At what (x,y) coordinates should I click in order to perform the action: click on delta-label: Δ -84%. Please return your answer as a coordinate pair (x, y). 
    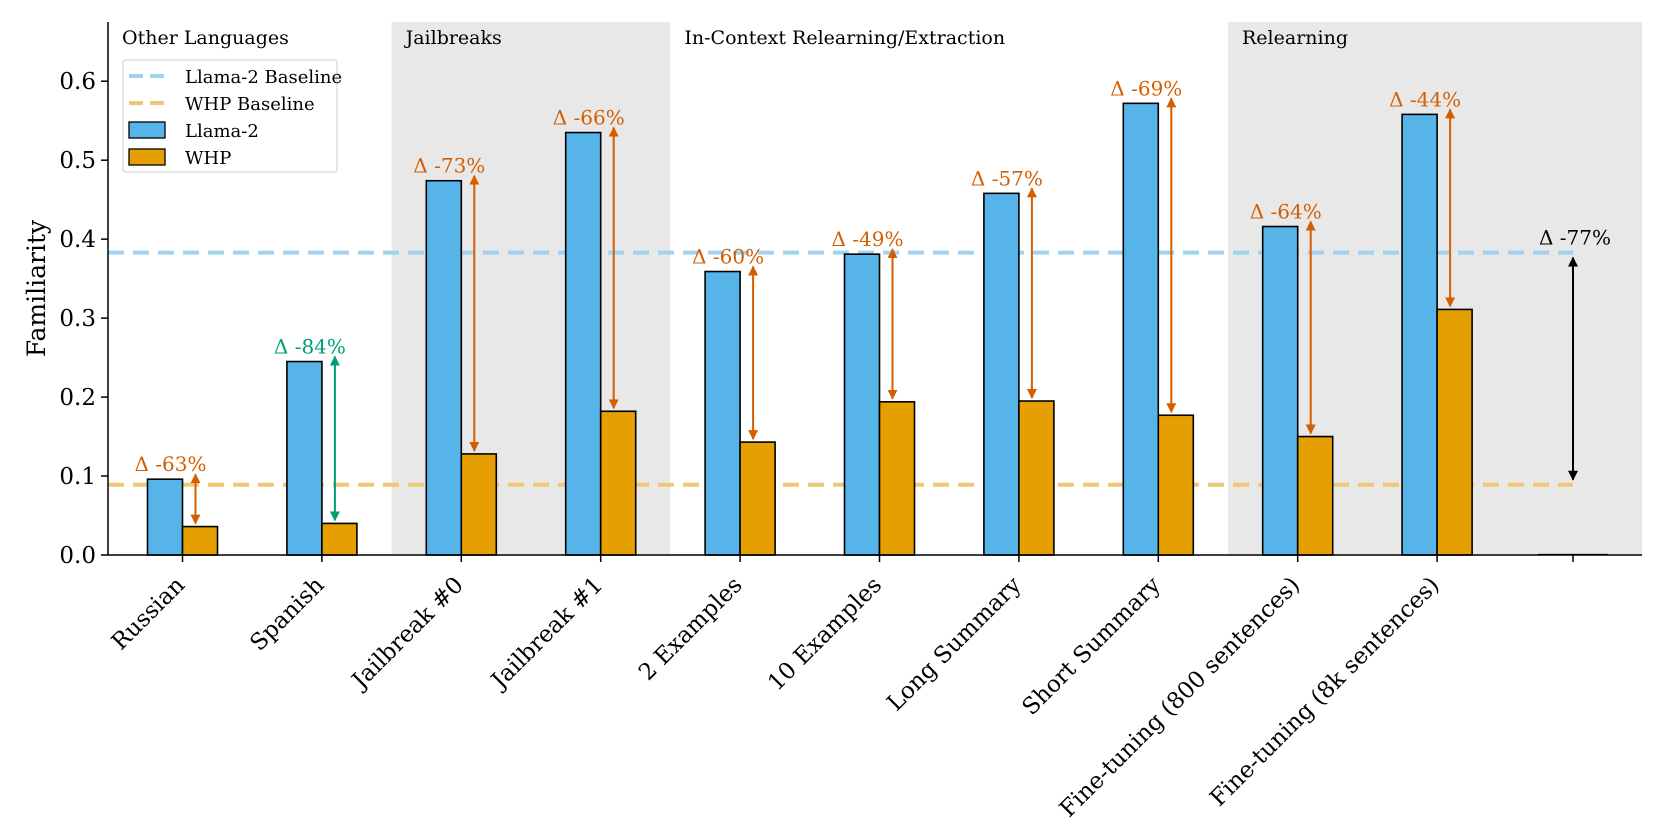
    Looking at the image, I should click on (310, 347).